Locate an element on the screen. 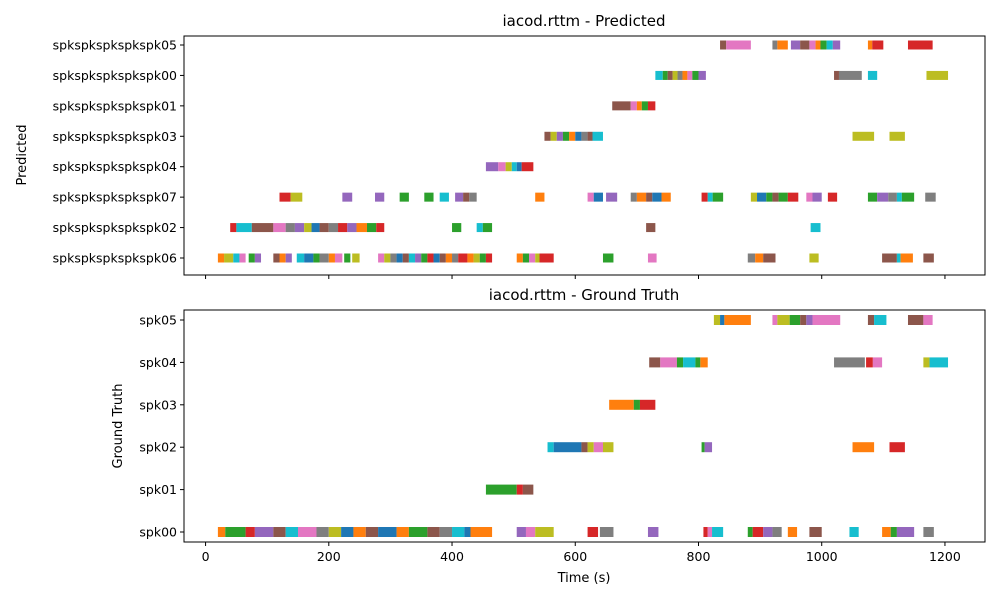 Image resolution: width=1000 pixels, height=600 pixels. predicted-y-tick-label: spkspkspkspkspk02 is located at coordinates (115, 227).